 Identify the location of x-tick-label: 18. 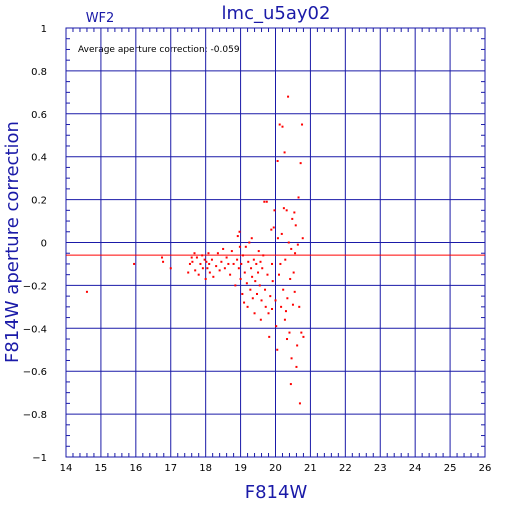
(205, 468).